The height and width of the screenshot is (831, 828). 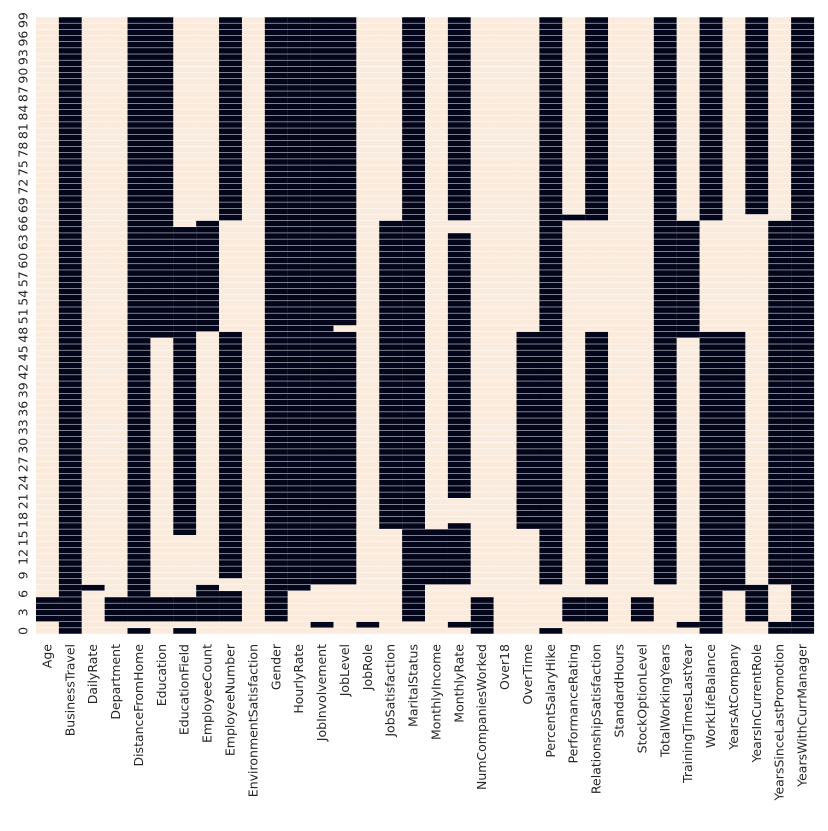 I want to click on x-tick-label: Age, so click(x=46, y=656).